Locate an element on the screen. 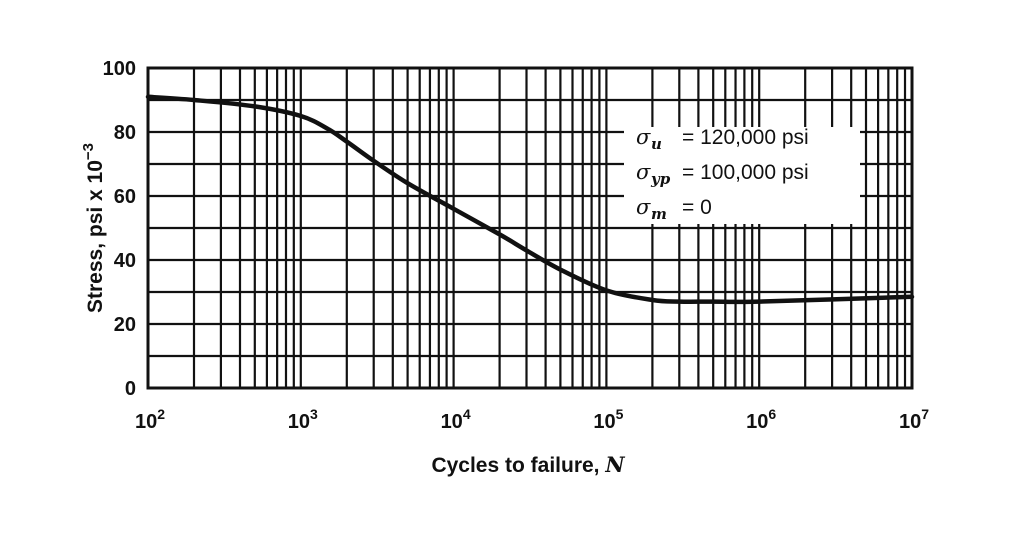 This screenshot has width=1018, height=538. legend-subscript: u is located at coordinates (656, 144).